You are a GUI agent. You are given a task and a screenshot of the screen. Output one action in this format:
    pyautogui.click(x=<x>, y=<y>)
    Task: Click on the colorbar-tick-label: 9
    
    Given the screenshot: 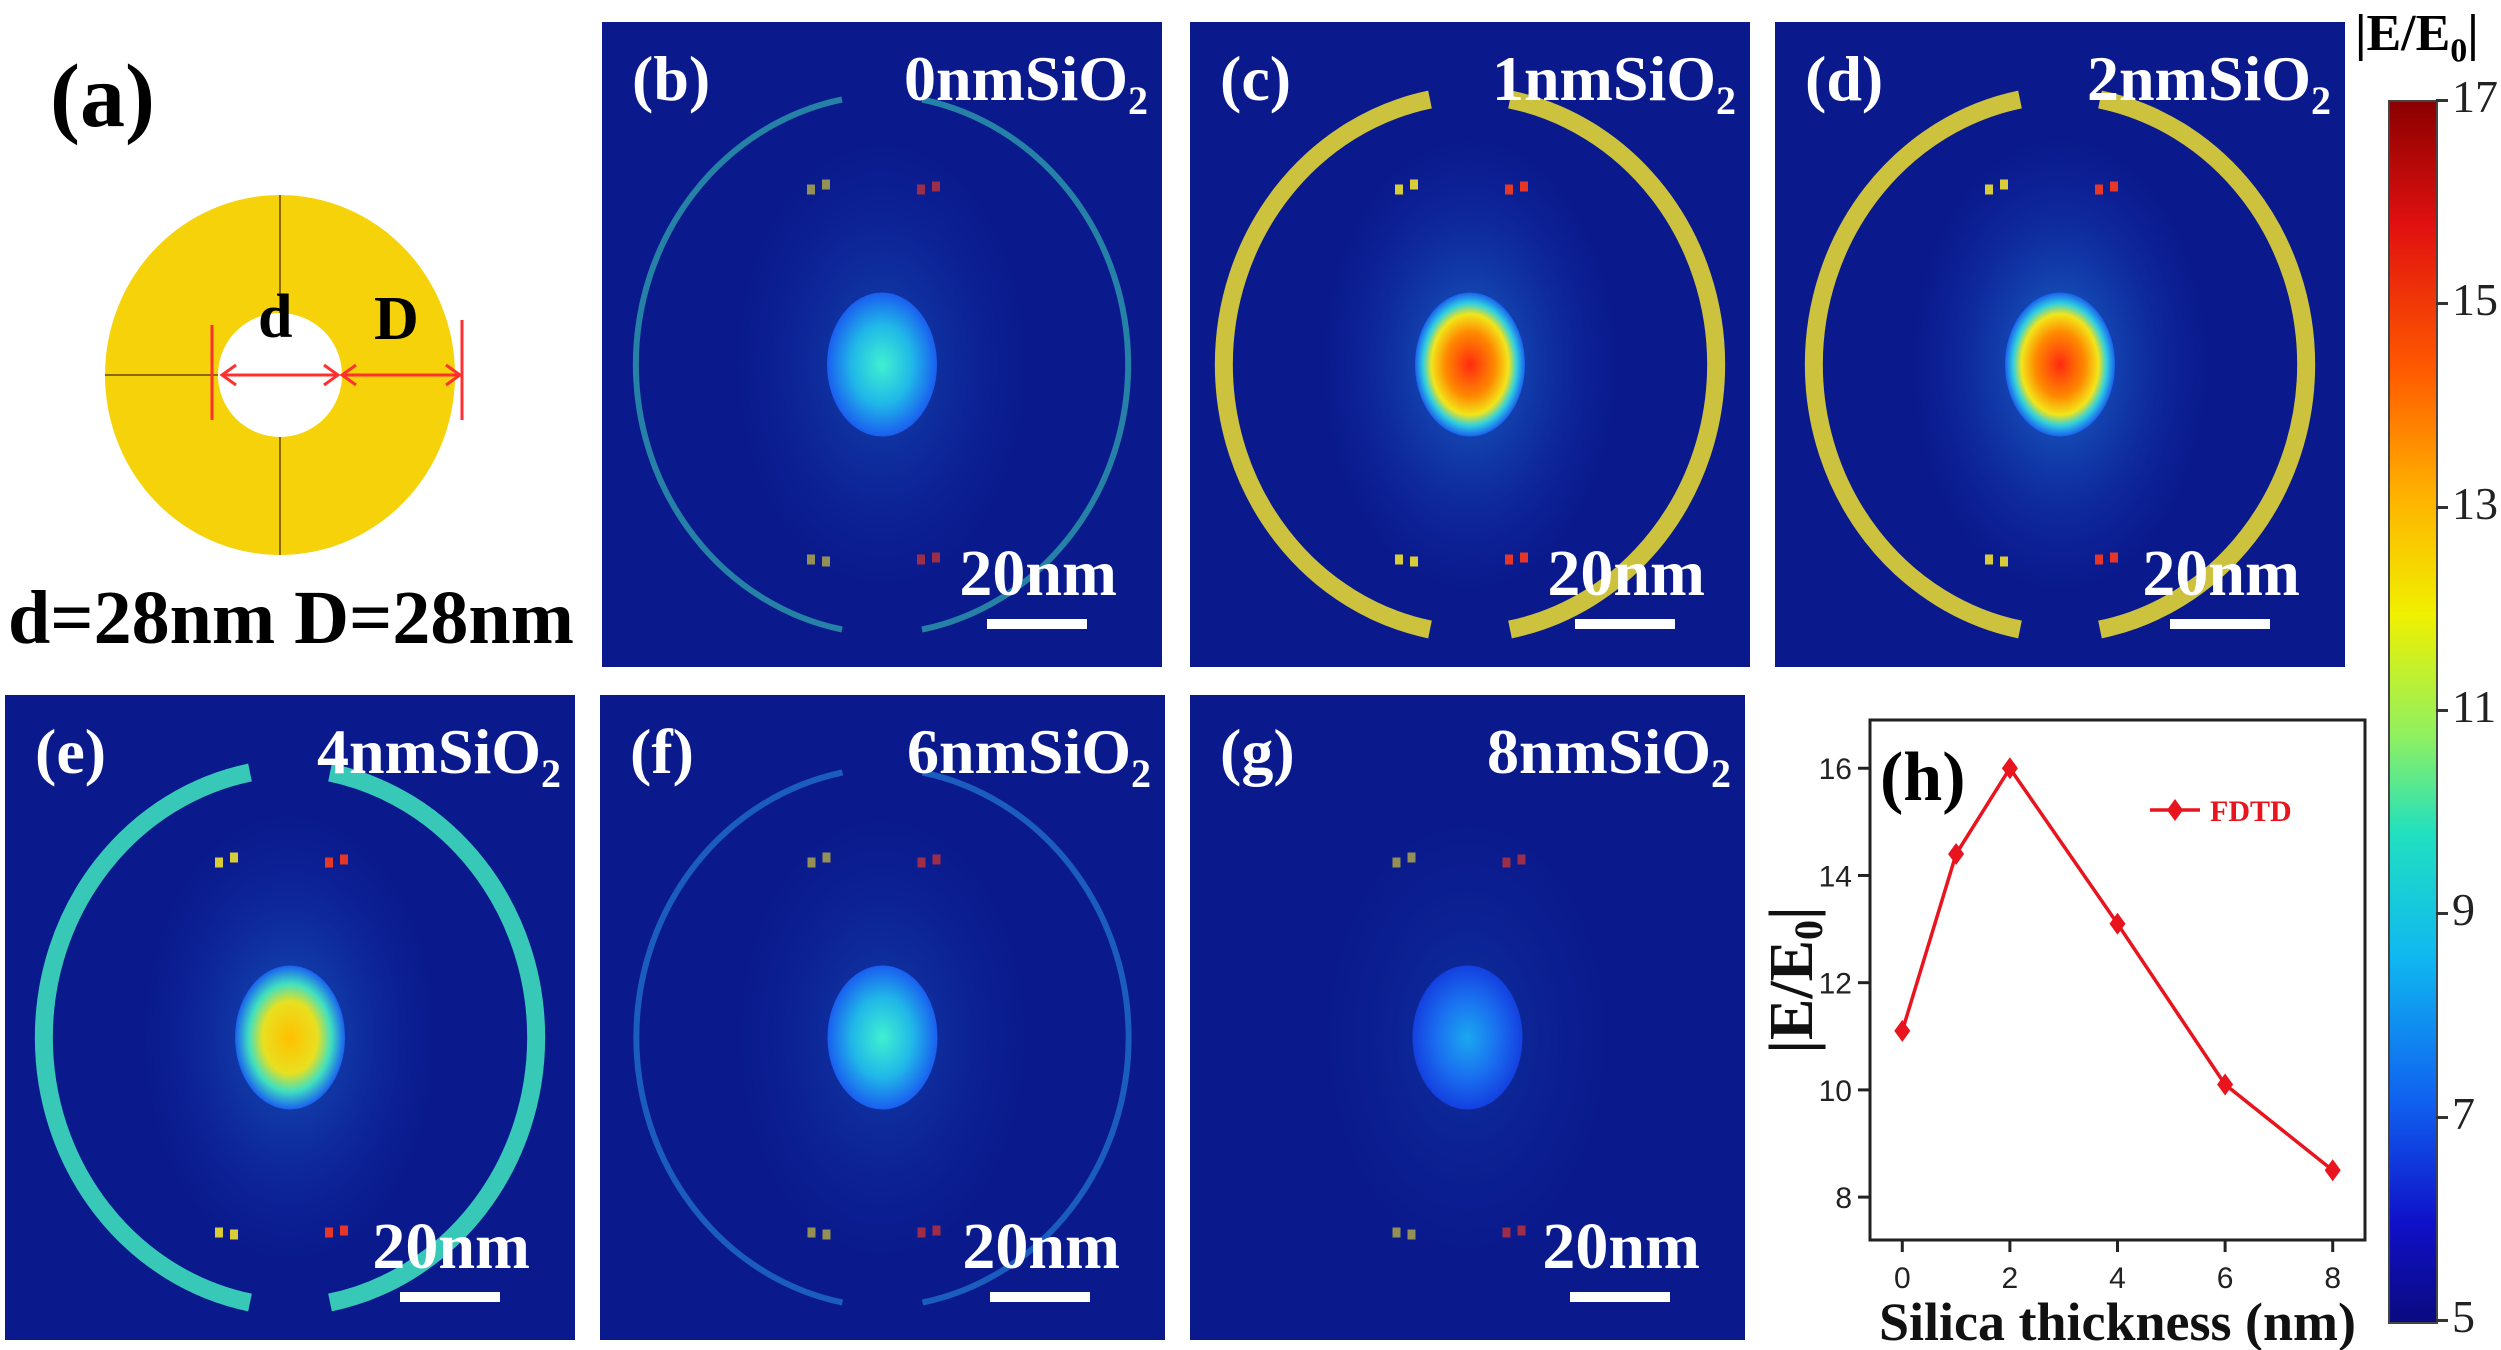 What is the action you would take?
    pyautogui.click(x=2463, y=910)
    